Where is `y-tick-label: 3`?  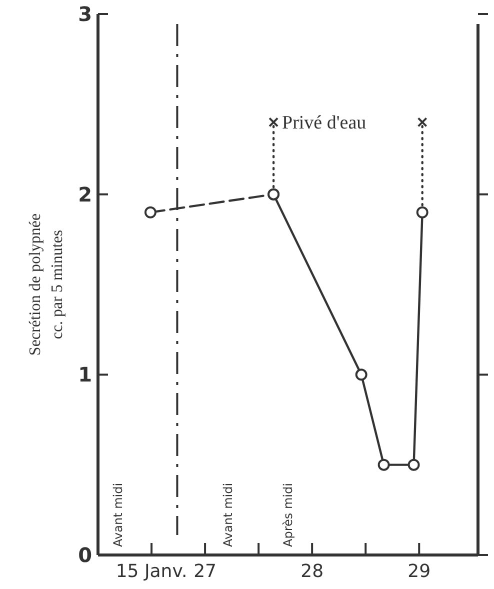
y-tick-label: 3 is located at coordinates (85, 14).